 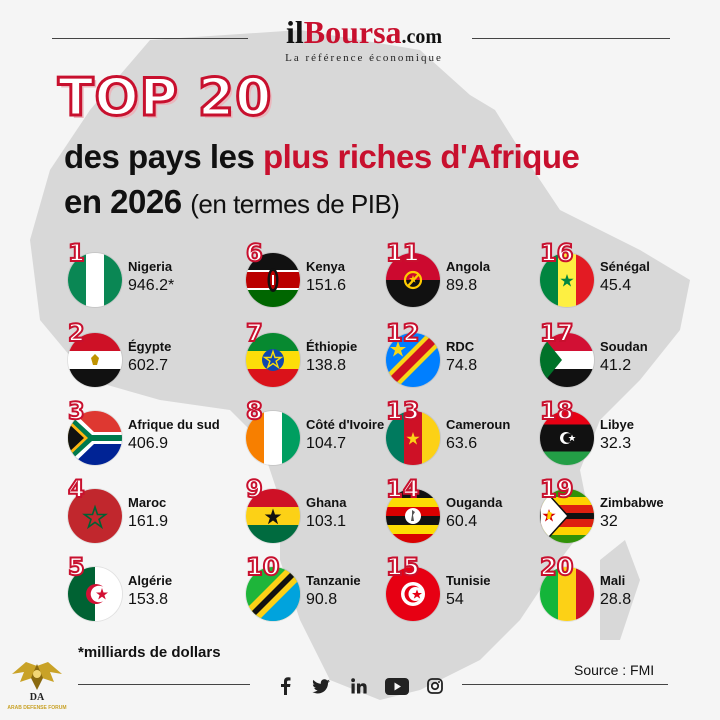 I want to click on gdp-value: 54, so click(x=455, y=599).